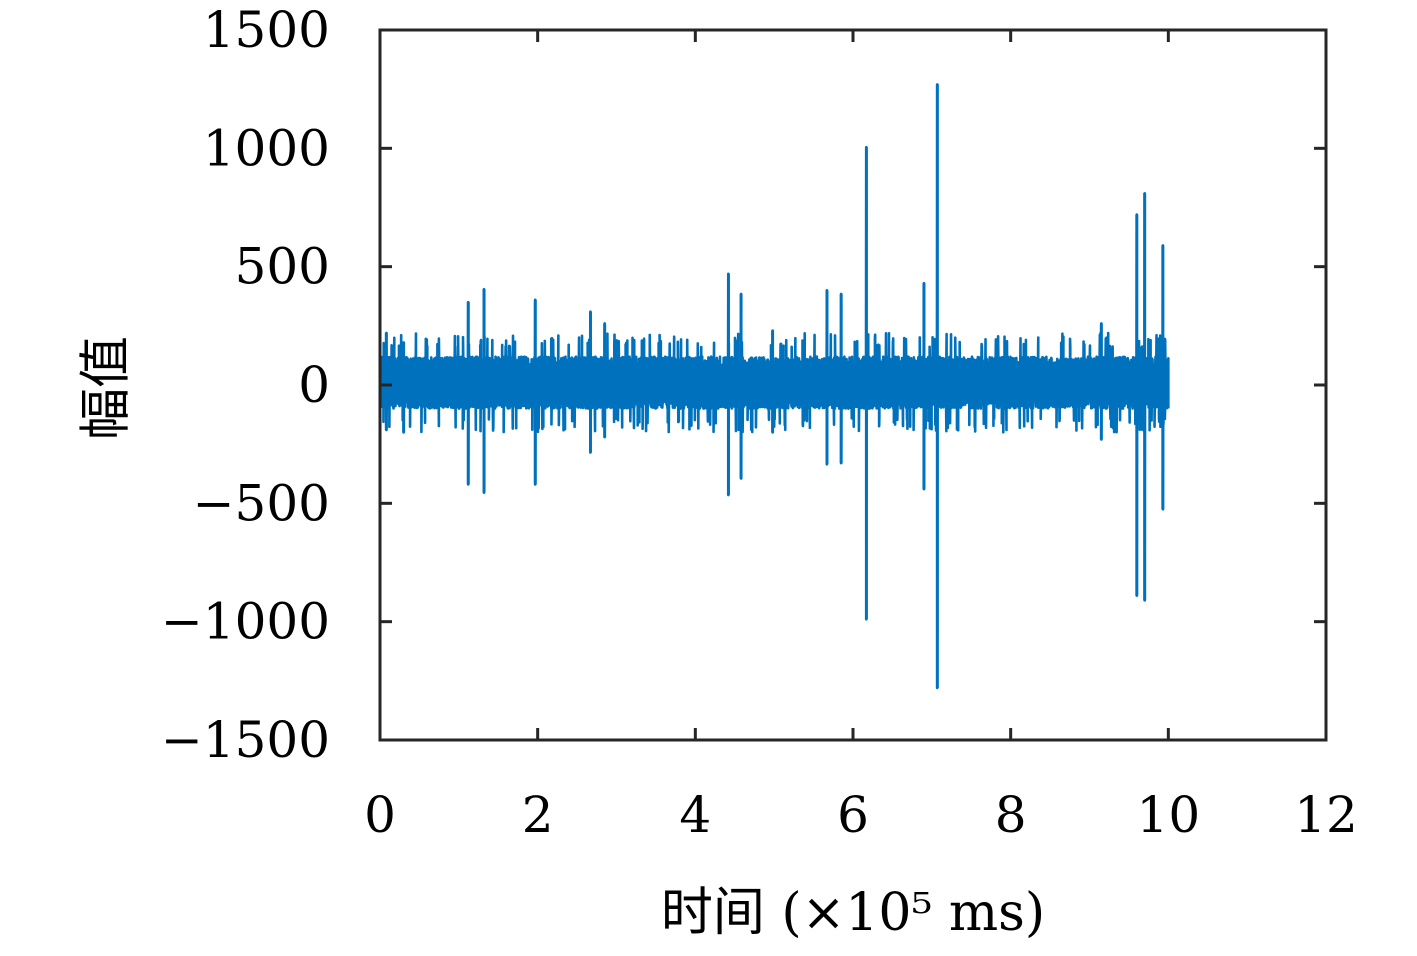 Image resolution: width=1417 pixels, height=956 pixels. What do you see at coordinates (380, 815) in the screenshot?
I see `x-tick-label: 0` at bounding box center [380, 815].